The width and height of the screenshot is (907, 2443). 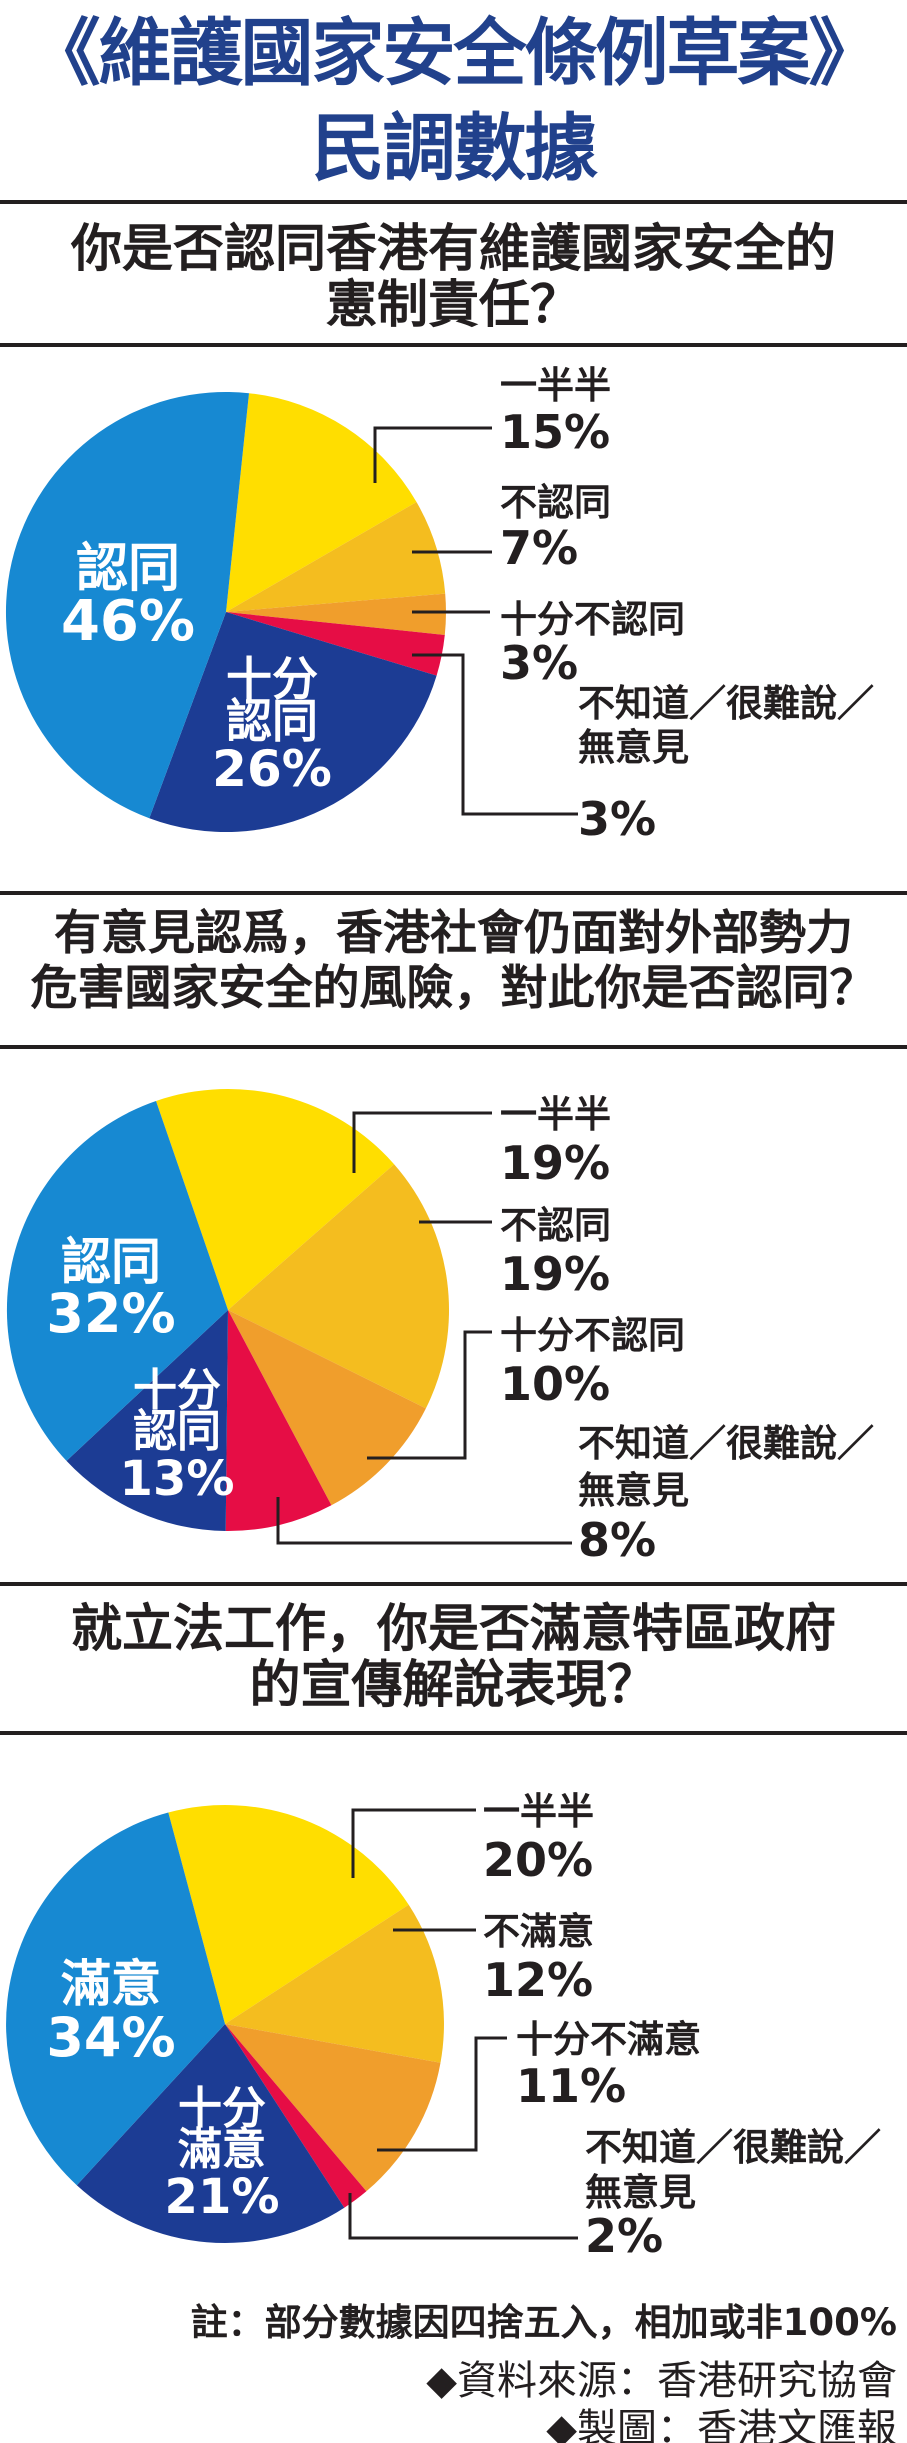 I want to click on graphic-credit: ◆製圖：香港文匯報, so click(x=721, y=2424).